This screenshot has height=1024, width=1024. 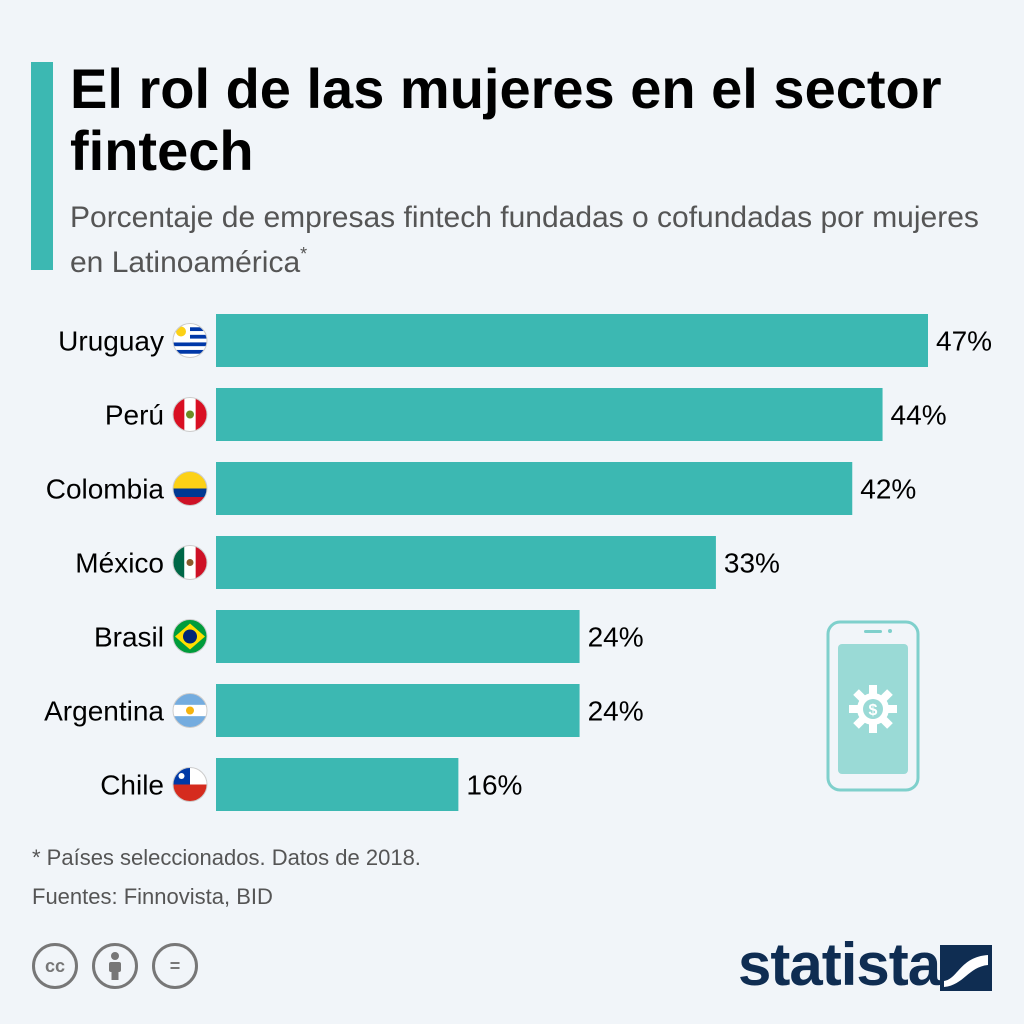 What do you see at coordinates (839, 964) in the screenshot?
I see `statista-logo-text: statista` at bounding box center [839, 964].